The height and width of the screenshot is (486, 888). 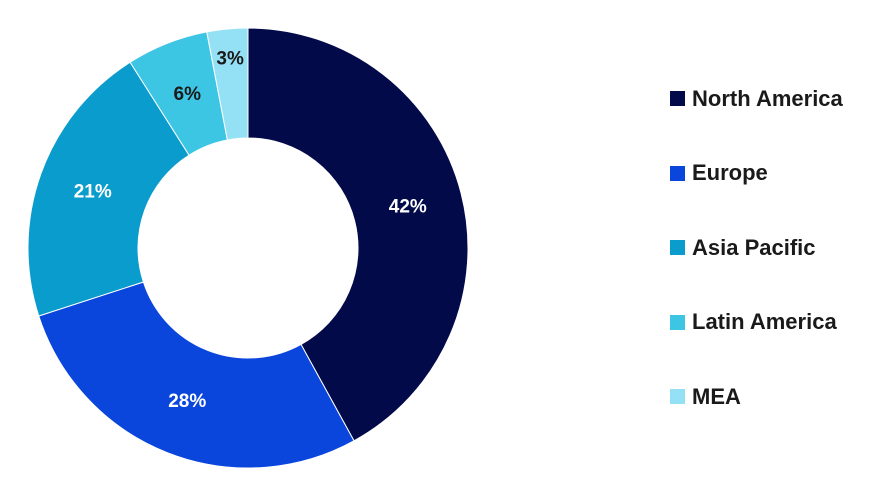 I want to click on legend-label: MEA, so click(x=716, y=396).